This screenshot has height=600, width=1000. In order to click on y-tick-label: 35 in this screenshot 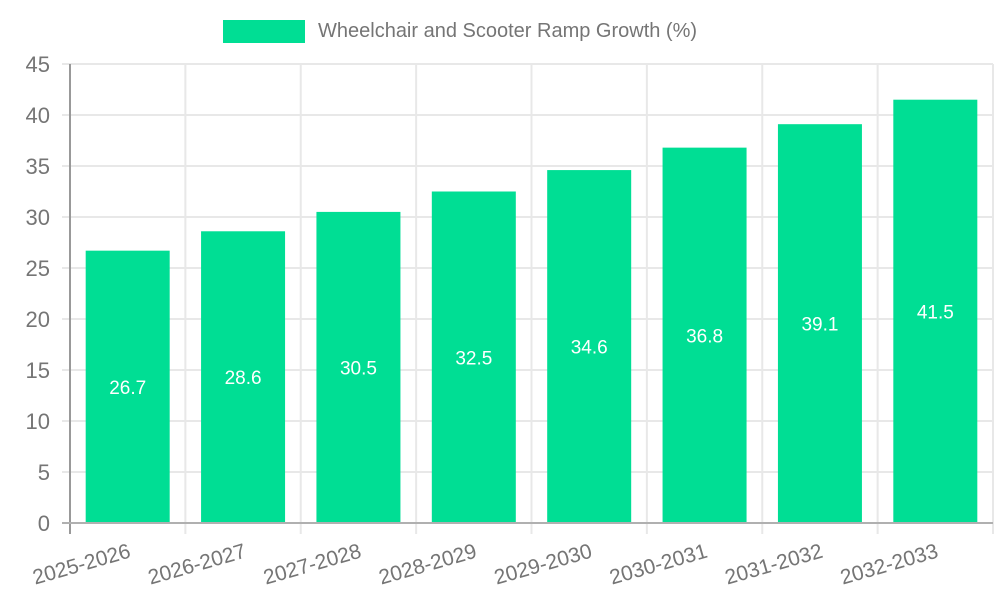, I will do `click(38, 166)`.